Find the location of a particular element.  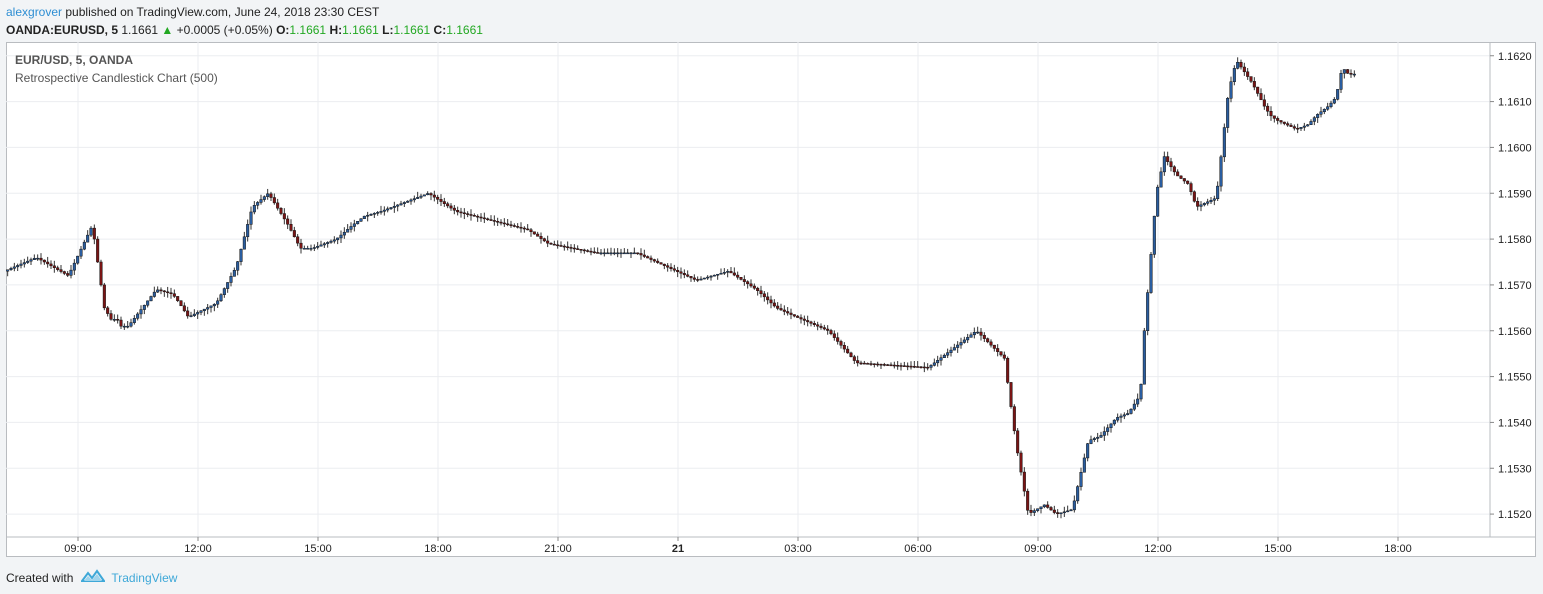

x-tick-label: 21:00 is located at coordinates (558, 549).